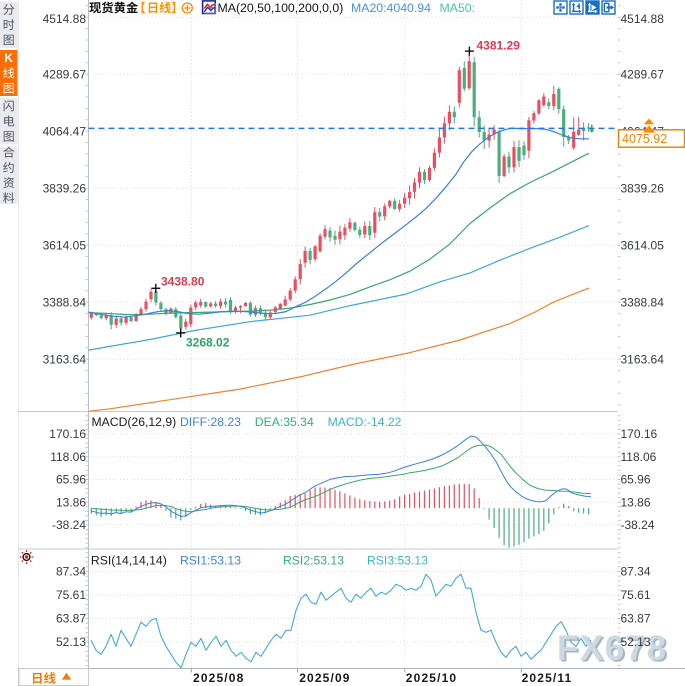 This screenshot has width=685, height=686. What do you see at coordinates (183, 282) in the screenshot?
I see `svg-text: 3438.80` at bounding box center [183, 282].